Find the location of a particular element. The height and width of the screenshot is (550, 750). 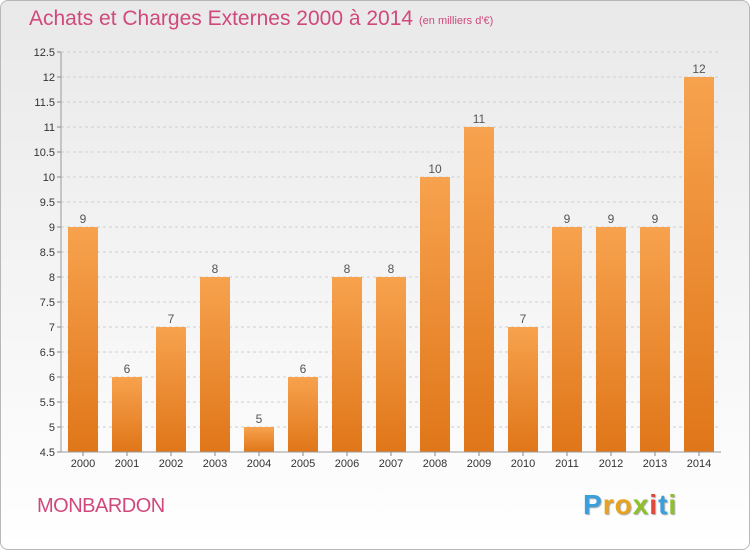

y-tick-label: 5 is located at coordinates (52, 428).